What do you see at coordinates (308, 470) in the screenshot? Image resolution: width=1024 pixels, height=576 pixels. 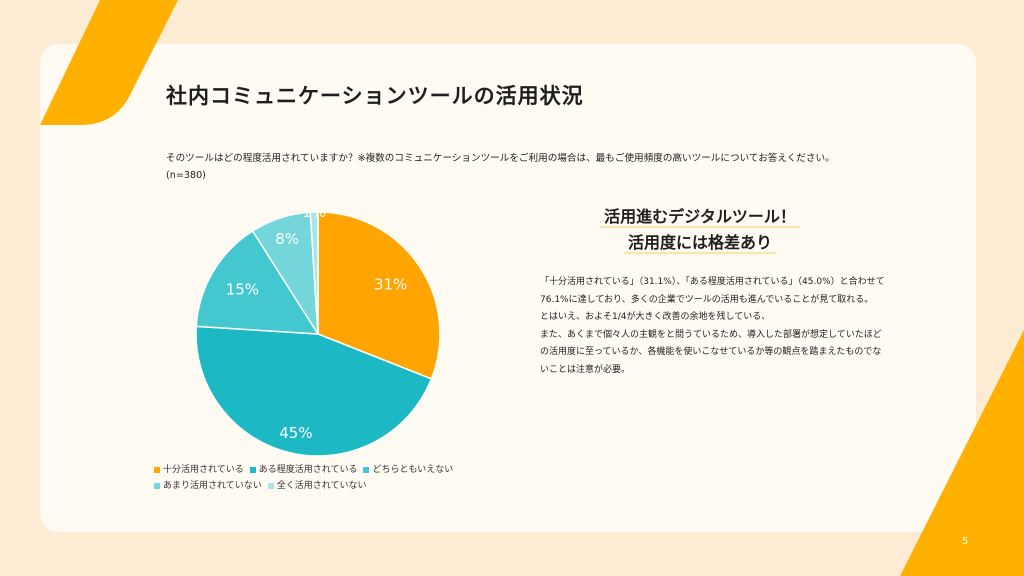 I see `legend-label: ある程度活用されている` at bounding box center [308, 470].